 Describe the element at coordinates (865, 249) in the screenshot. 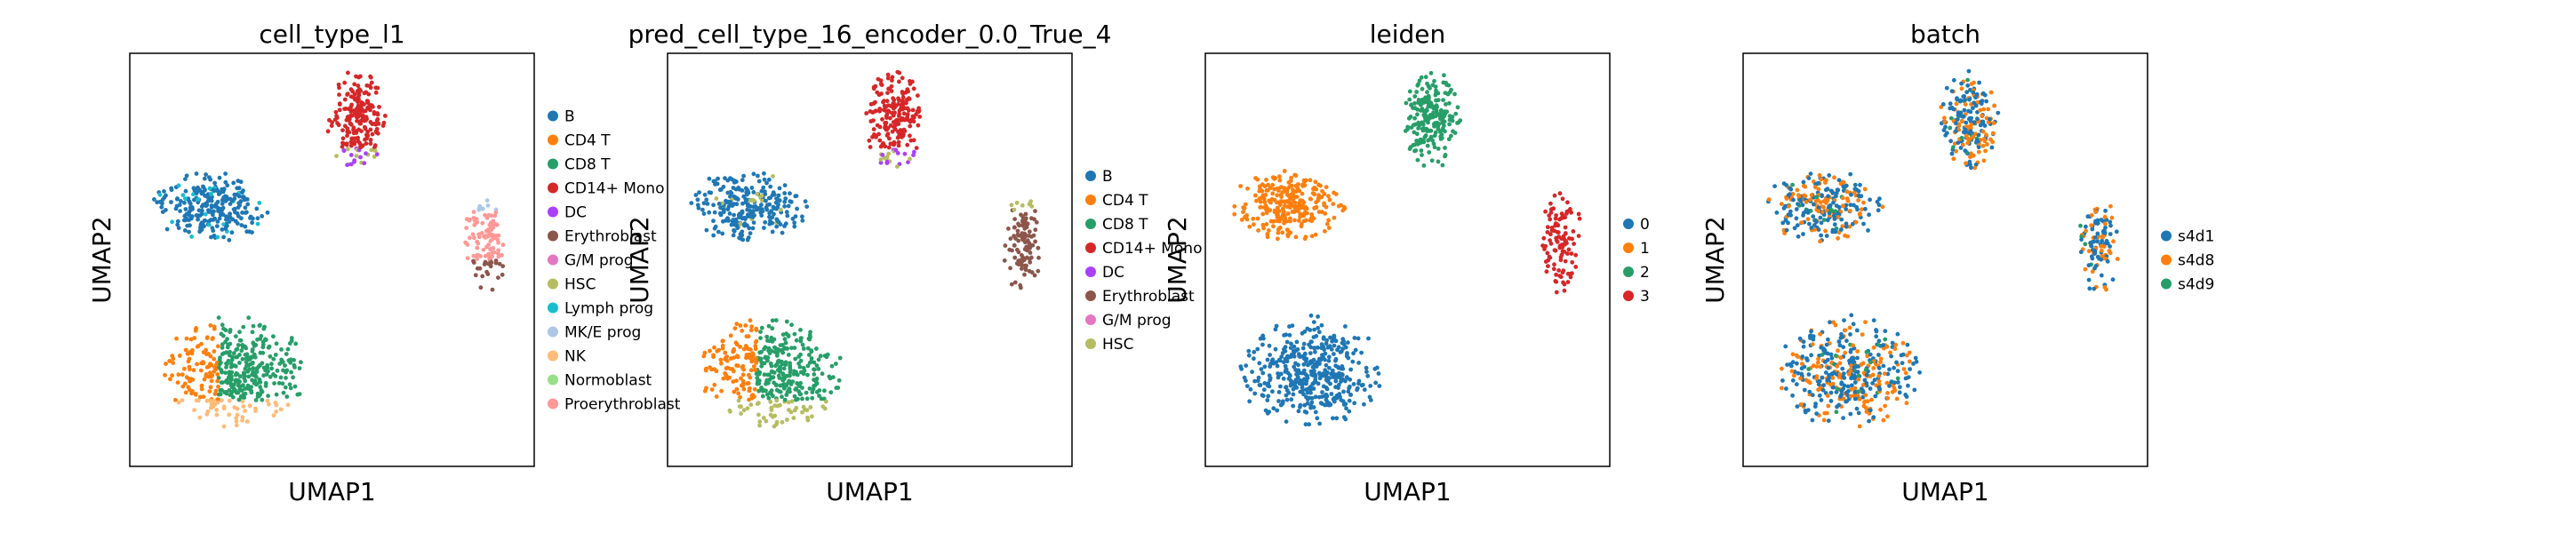

I see `scatter-points` at that location.